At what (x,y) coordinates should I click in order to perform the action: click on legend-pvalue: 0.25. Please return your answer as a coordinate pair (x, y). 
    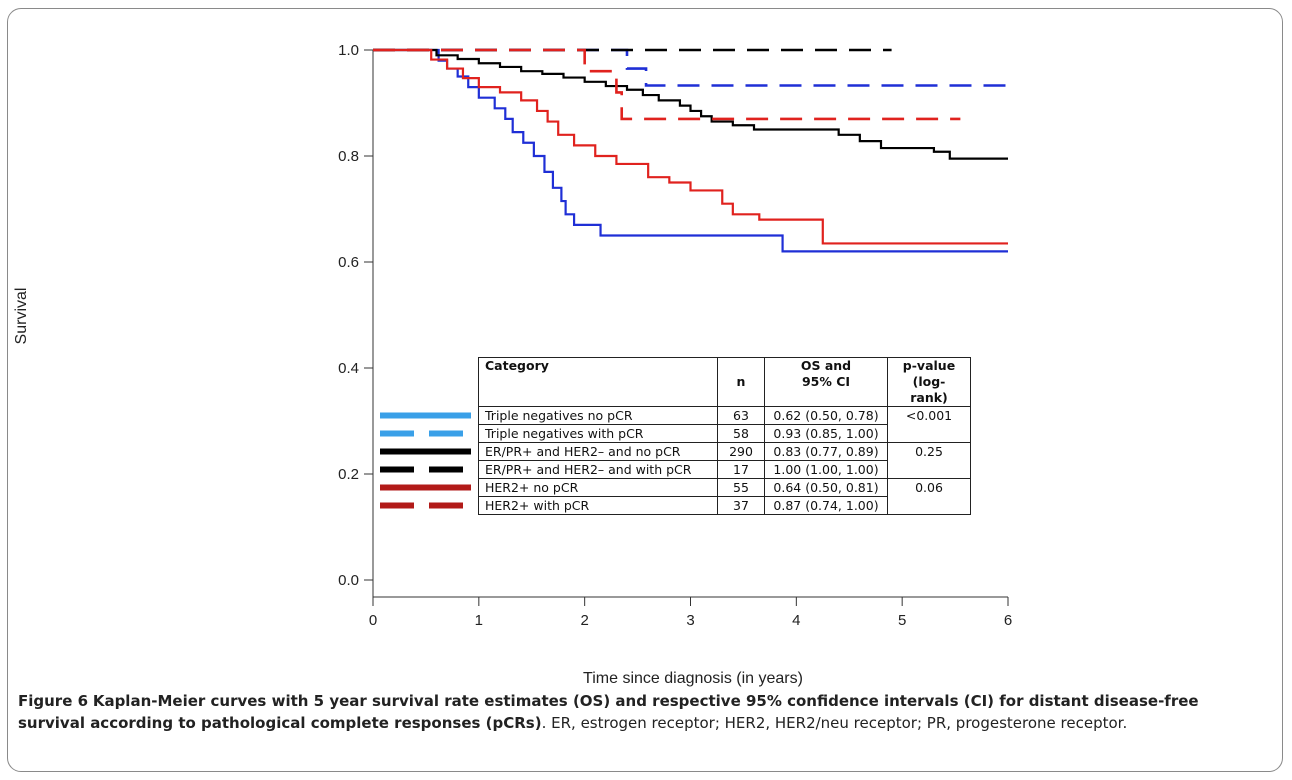
    Looking at the image, I should click on (929, 460).